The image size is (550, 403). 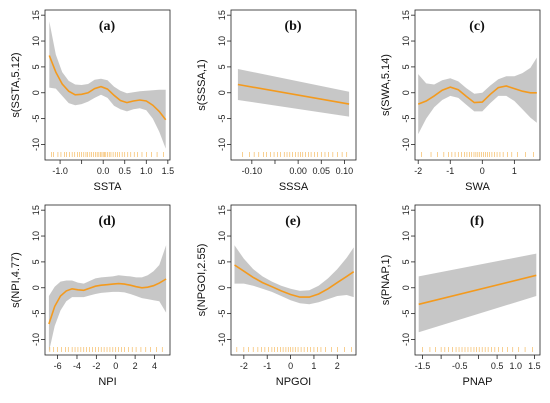 What do you see at coordinates (423, 366) in the screenshot?
I see `x-tick-label: -1.5` at bounding box center [423, 366].